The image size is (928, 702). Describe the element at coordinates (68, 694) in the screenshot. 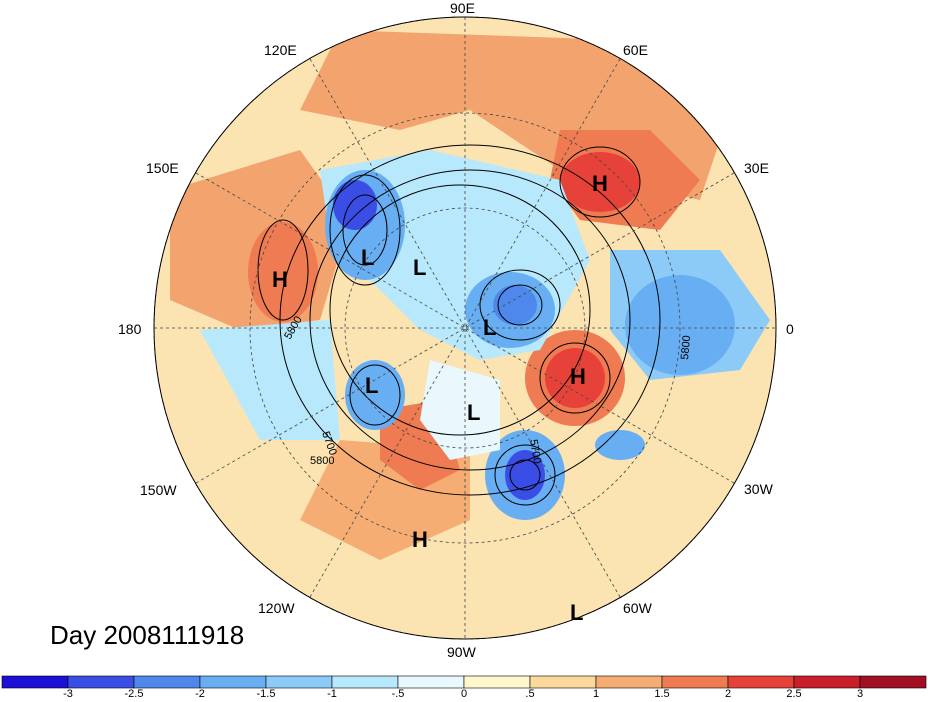

I see `colorbar-tick-label: -3` at that location.